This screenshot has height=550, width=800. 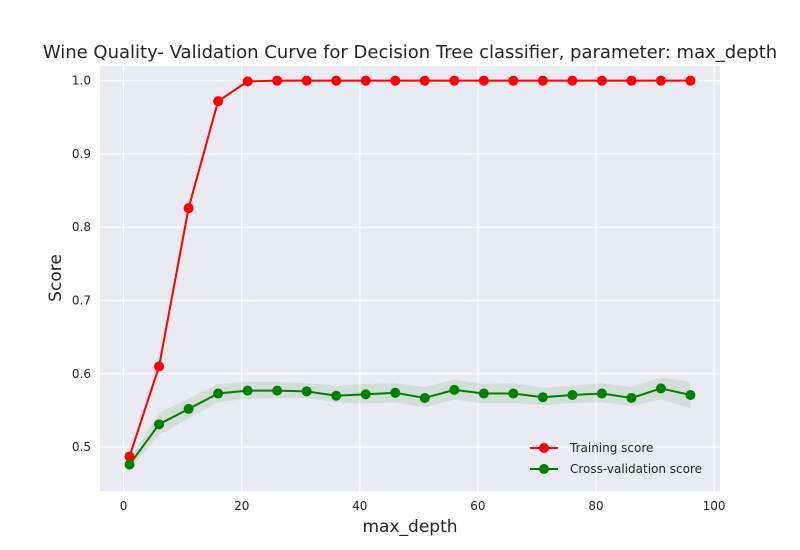 What do you see at coordinates (616, 458) in the screenshot?
I see `legend: Training score Cross-validation score` at bounding box center [616, 458].